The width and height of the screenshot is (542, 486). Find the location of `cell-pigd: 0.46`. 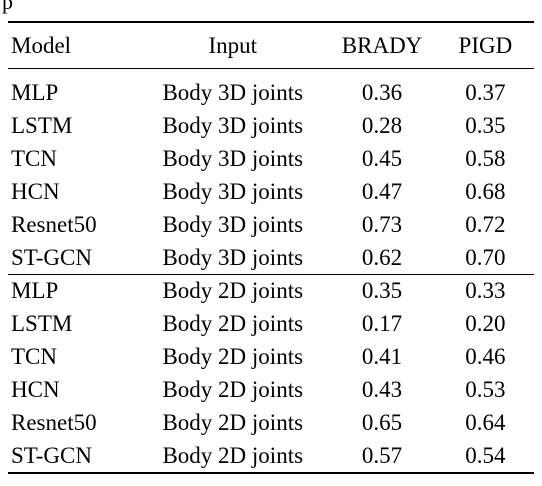

cell-pigd: 0.46 is located at coordinates (485, 356).